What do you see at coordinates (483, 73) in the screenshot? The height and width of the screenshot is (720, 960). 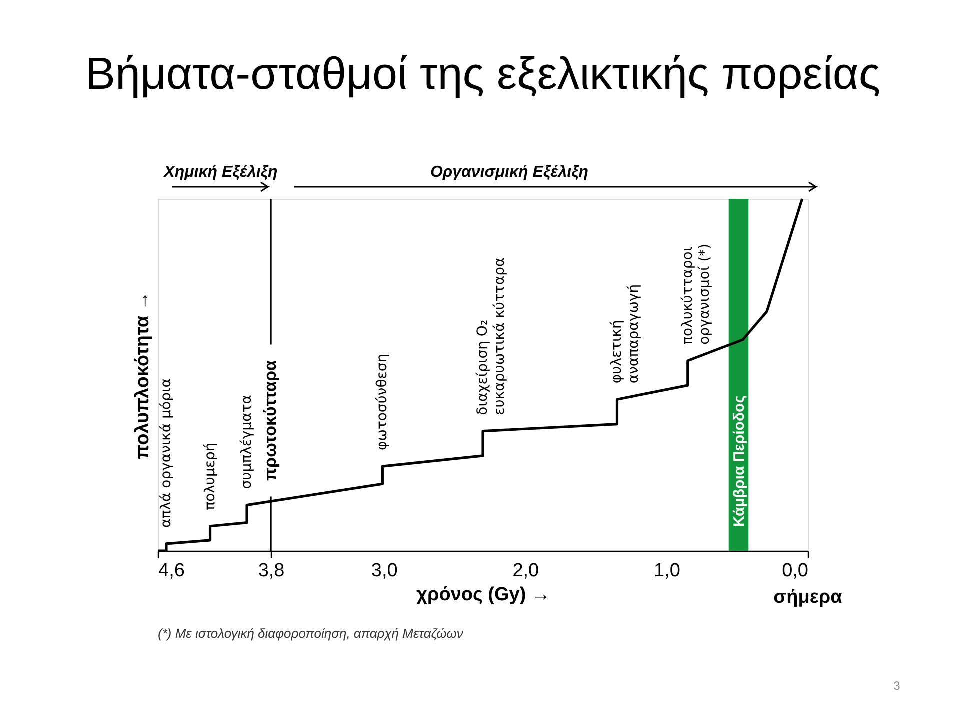 I see `chart-title: Βήματα-σταθμοί της εξελικτικής πορείας` at bounding box center [483, 73].